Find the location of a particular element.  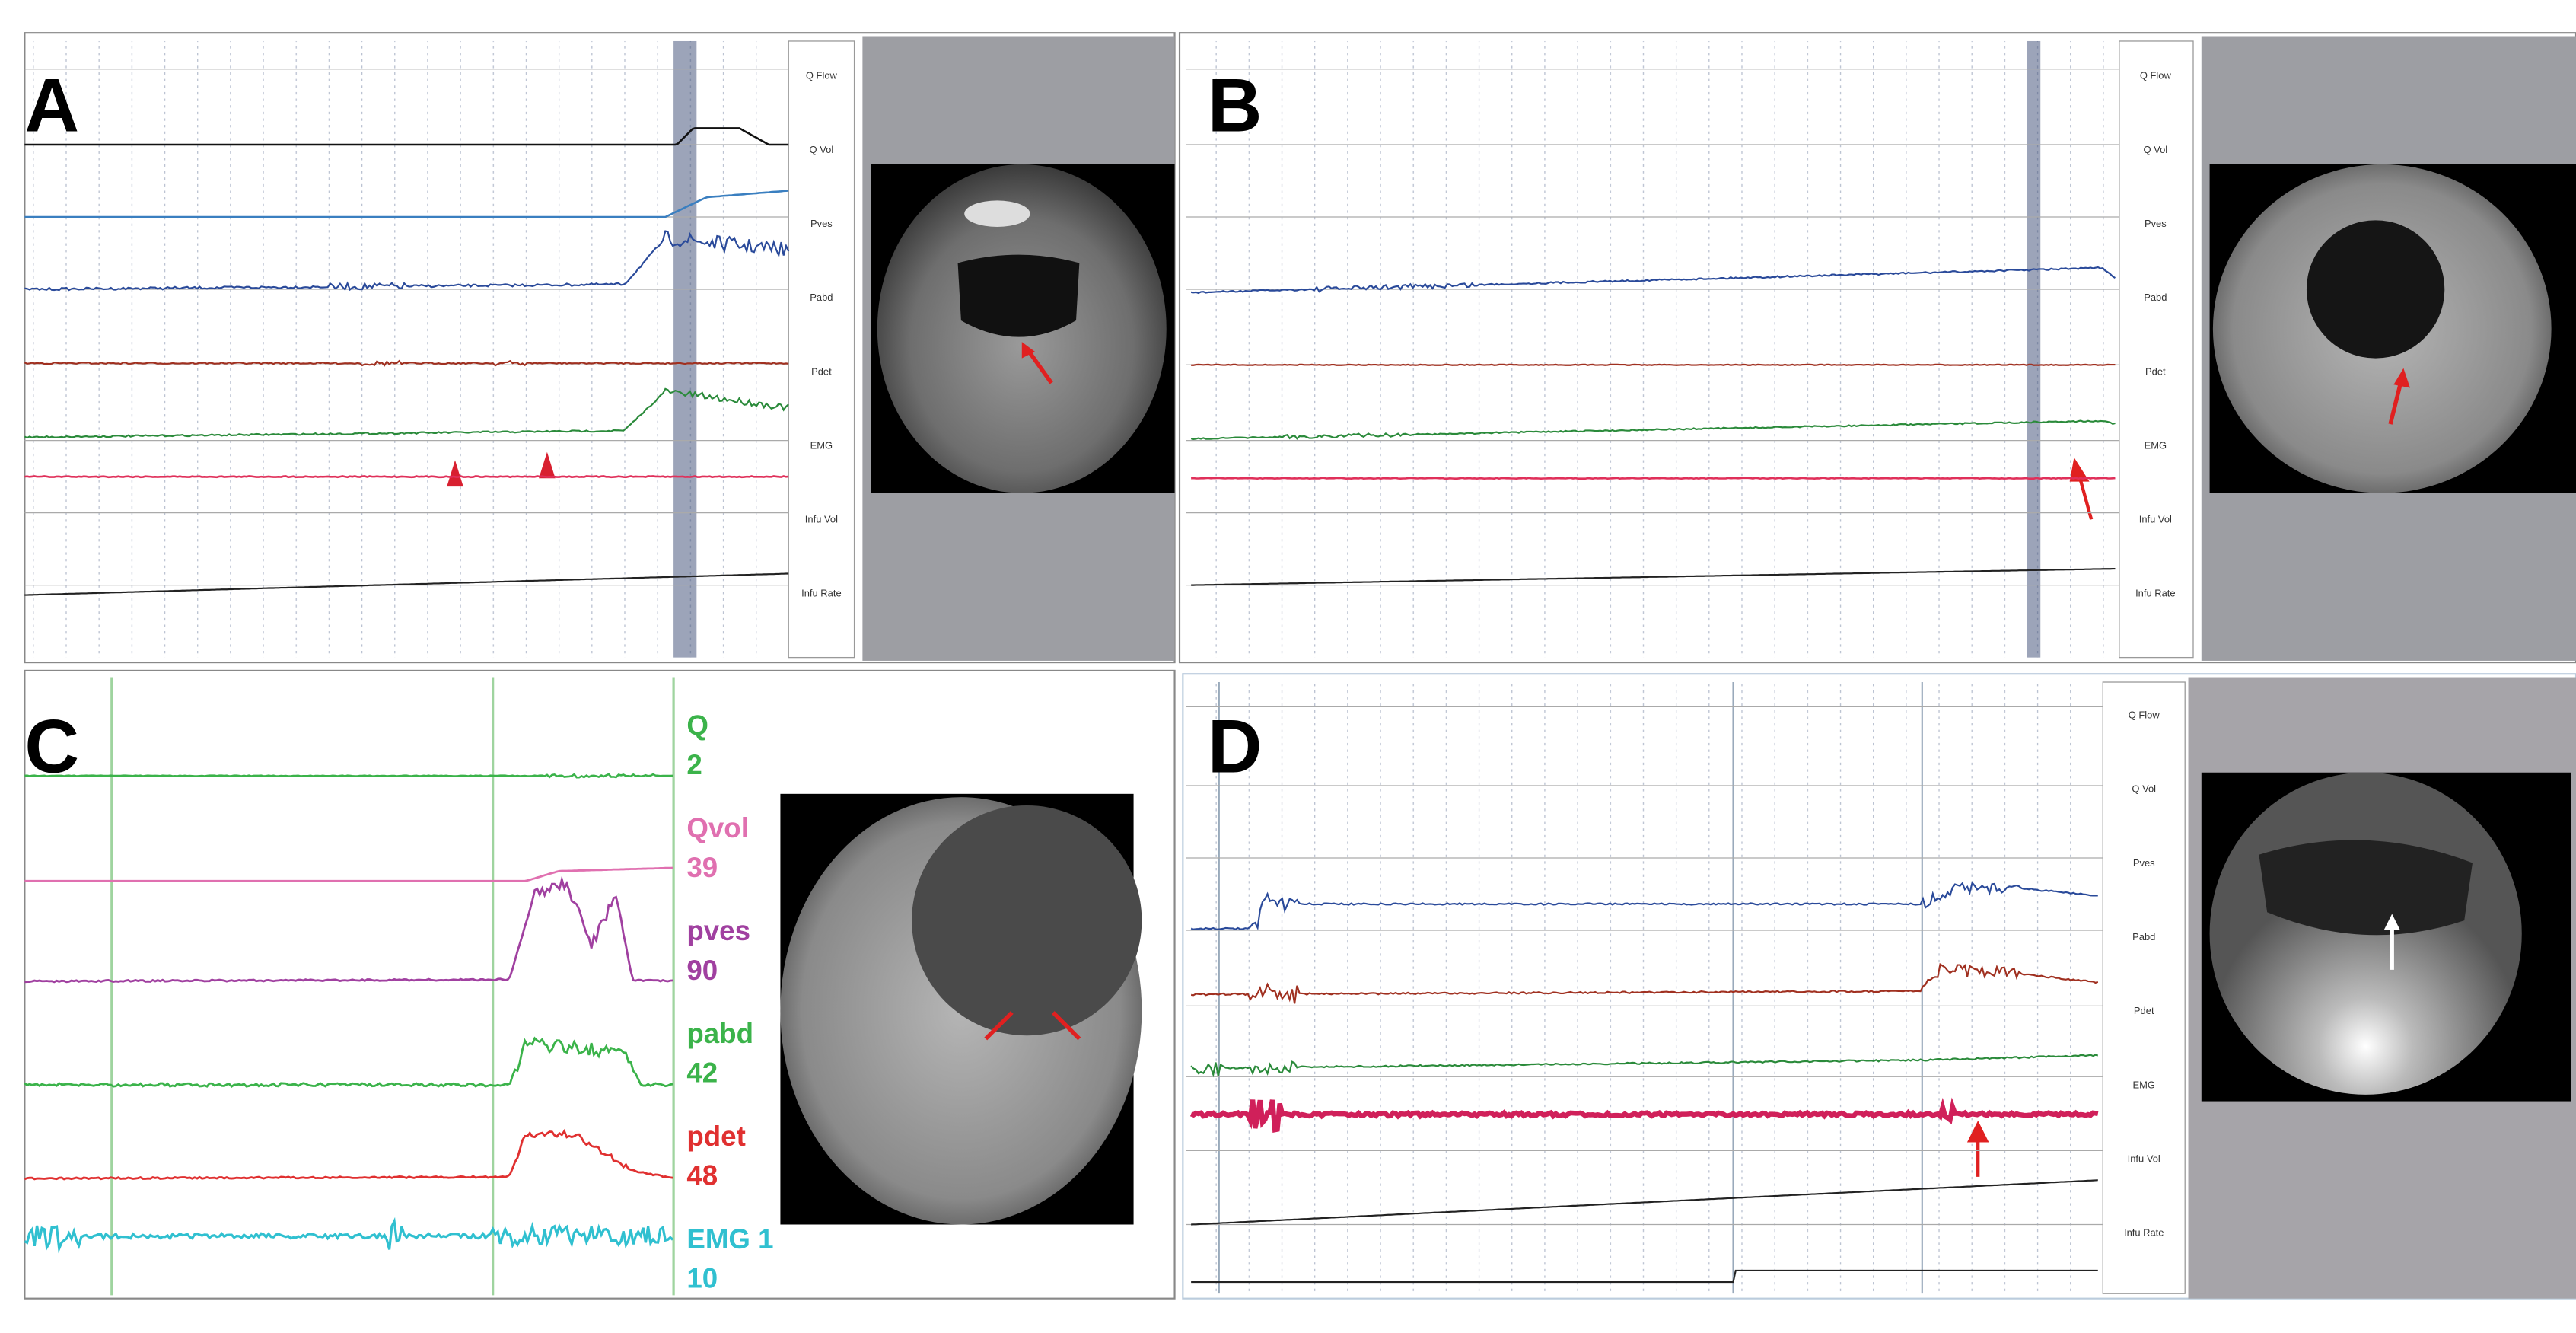

panel-label: D is located at coordinates (1235, 747).